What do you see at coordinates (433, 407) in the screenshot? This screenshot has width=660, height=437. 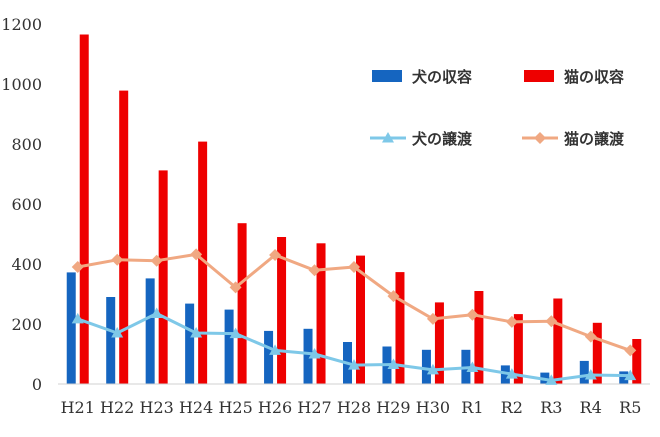 I see `x-tick-label: H30` at bounding box center [433, 407].